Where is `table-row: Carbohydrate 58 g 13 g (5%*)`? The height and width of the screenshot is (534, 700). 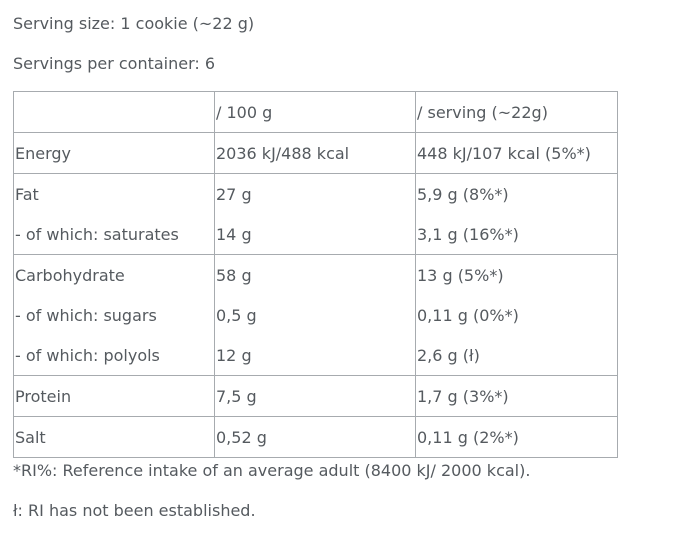
table-row: Carbohydrate 58 g 13 g (5%*) is located at coordinates (315, 274).